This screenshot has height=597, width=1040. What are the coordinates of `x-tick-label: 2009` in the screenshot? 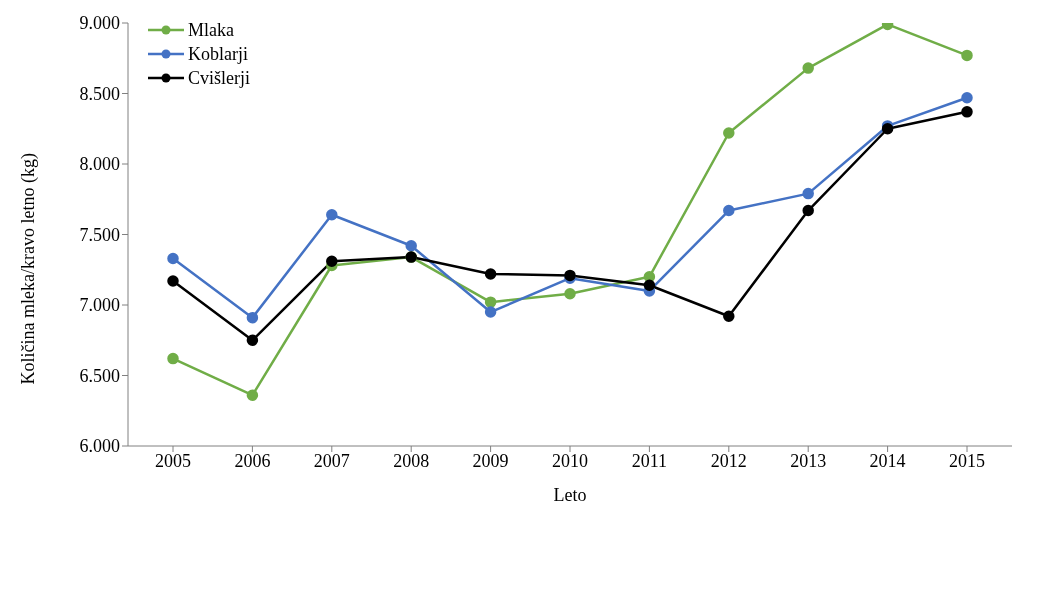 It's located at (490, 460).